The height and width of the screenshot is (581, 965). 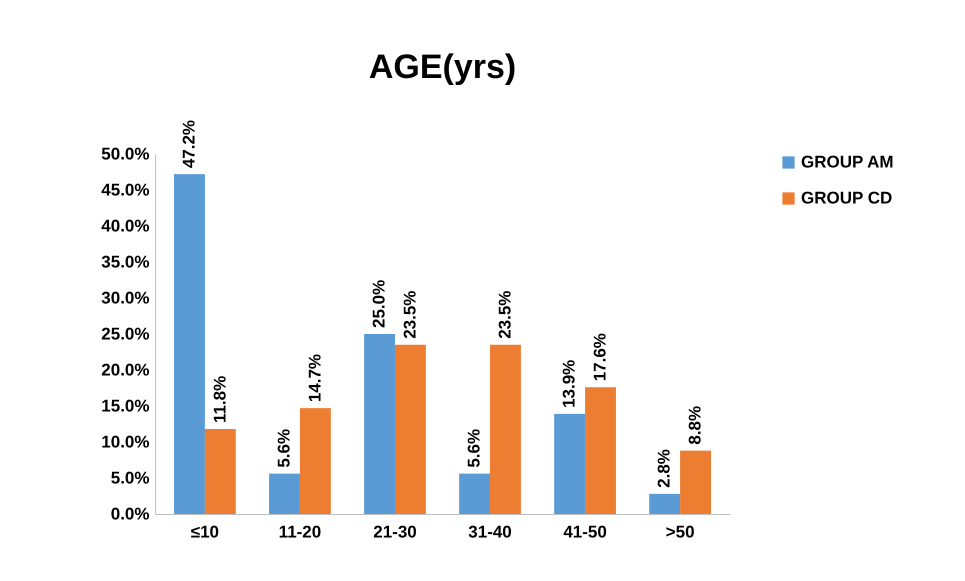 I want to click on y-tick-label: 40.0%, so click(x=125, y=226).